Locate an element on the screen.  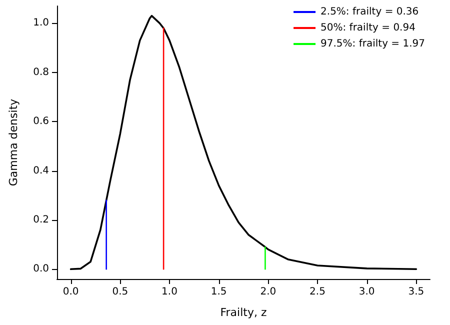
x-tick-label: 0.0 is located at coordinates (70, 292).